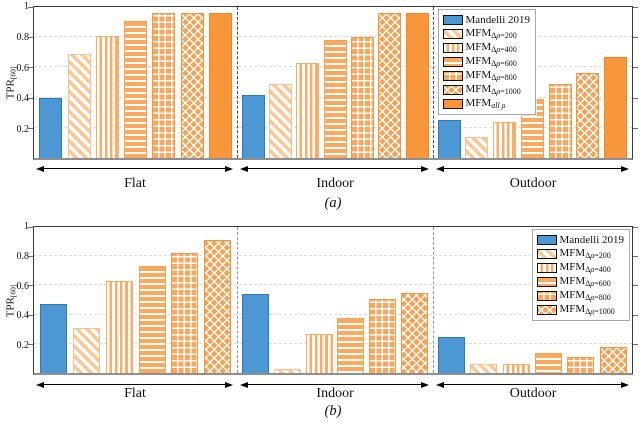 The height and width of the screenshot is (429, 640). I want to click on bar-d1000-flat, so click(192, 85).